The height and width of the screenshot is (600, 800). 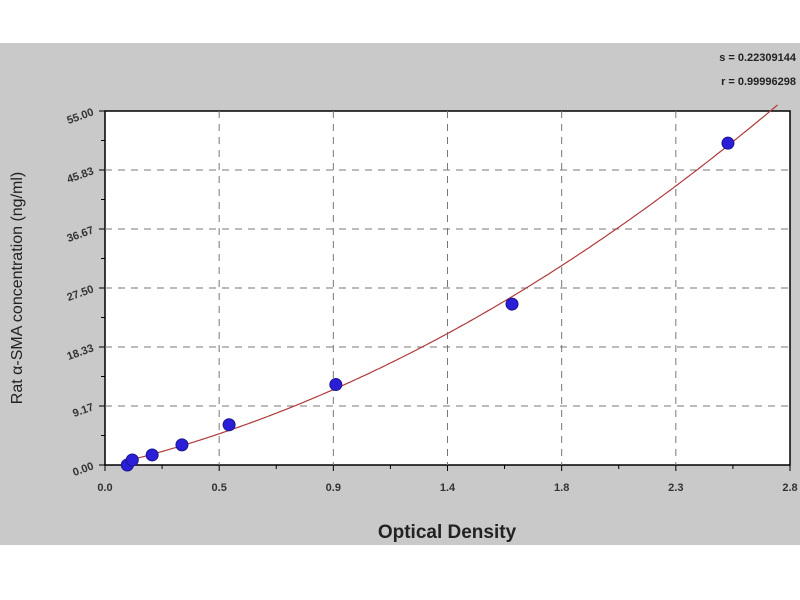 What do you see at coordinates (448, 488) in the screenshot?
I see `x-tick-label: 1.4` at bounding box center [448, 488].